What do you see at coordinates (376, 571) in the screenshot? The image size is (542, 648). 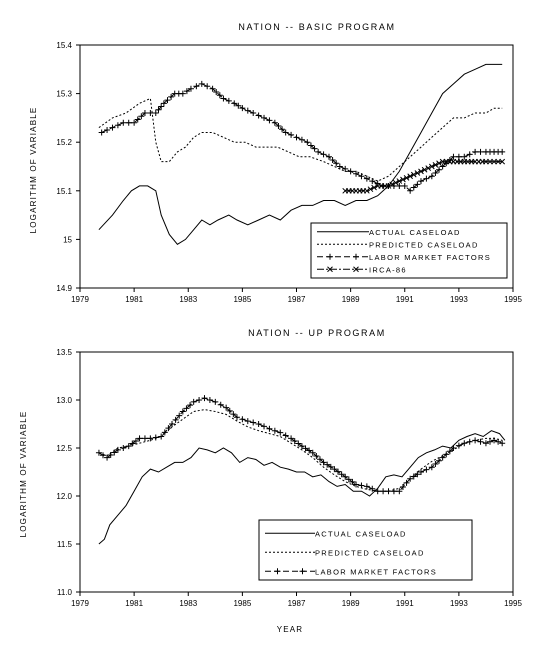 I see `chart2-legend-label-3: LABOR MARKET FACTORS` at bounding box center [376, 571].